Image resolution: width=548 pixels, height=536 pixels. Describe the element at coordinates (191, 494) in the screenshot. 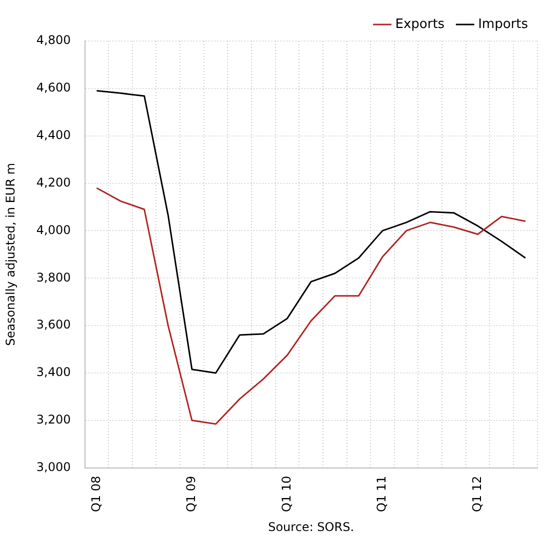

I see `x-tick-label: Q1 09` at that location.